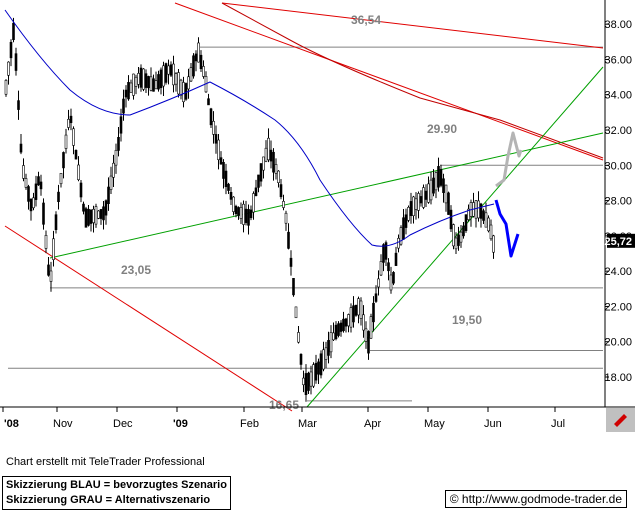  I want to click on price-tick-label: 24.00, so click(618, 272).